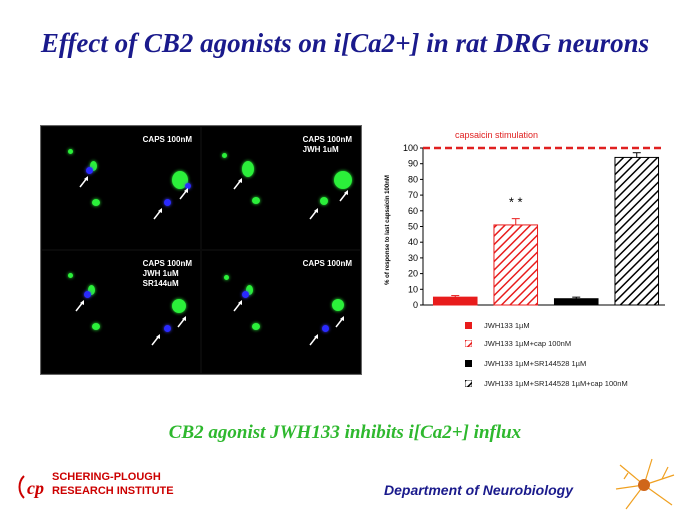  Describe the element at coordinates (35, 488) in the screenshot. I see `svg-text: cp` at that location.